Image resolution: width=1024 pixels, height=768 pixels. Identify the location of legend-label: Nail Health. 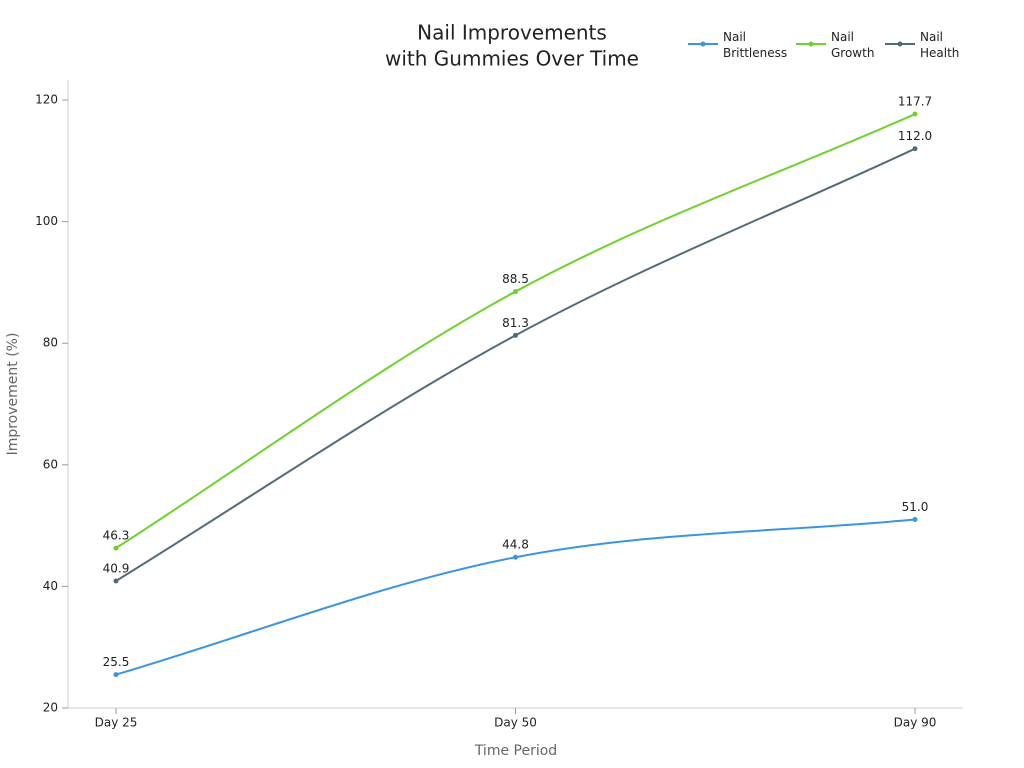
(939, 45).